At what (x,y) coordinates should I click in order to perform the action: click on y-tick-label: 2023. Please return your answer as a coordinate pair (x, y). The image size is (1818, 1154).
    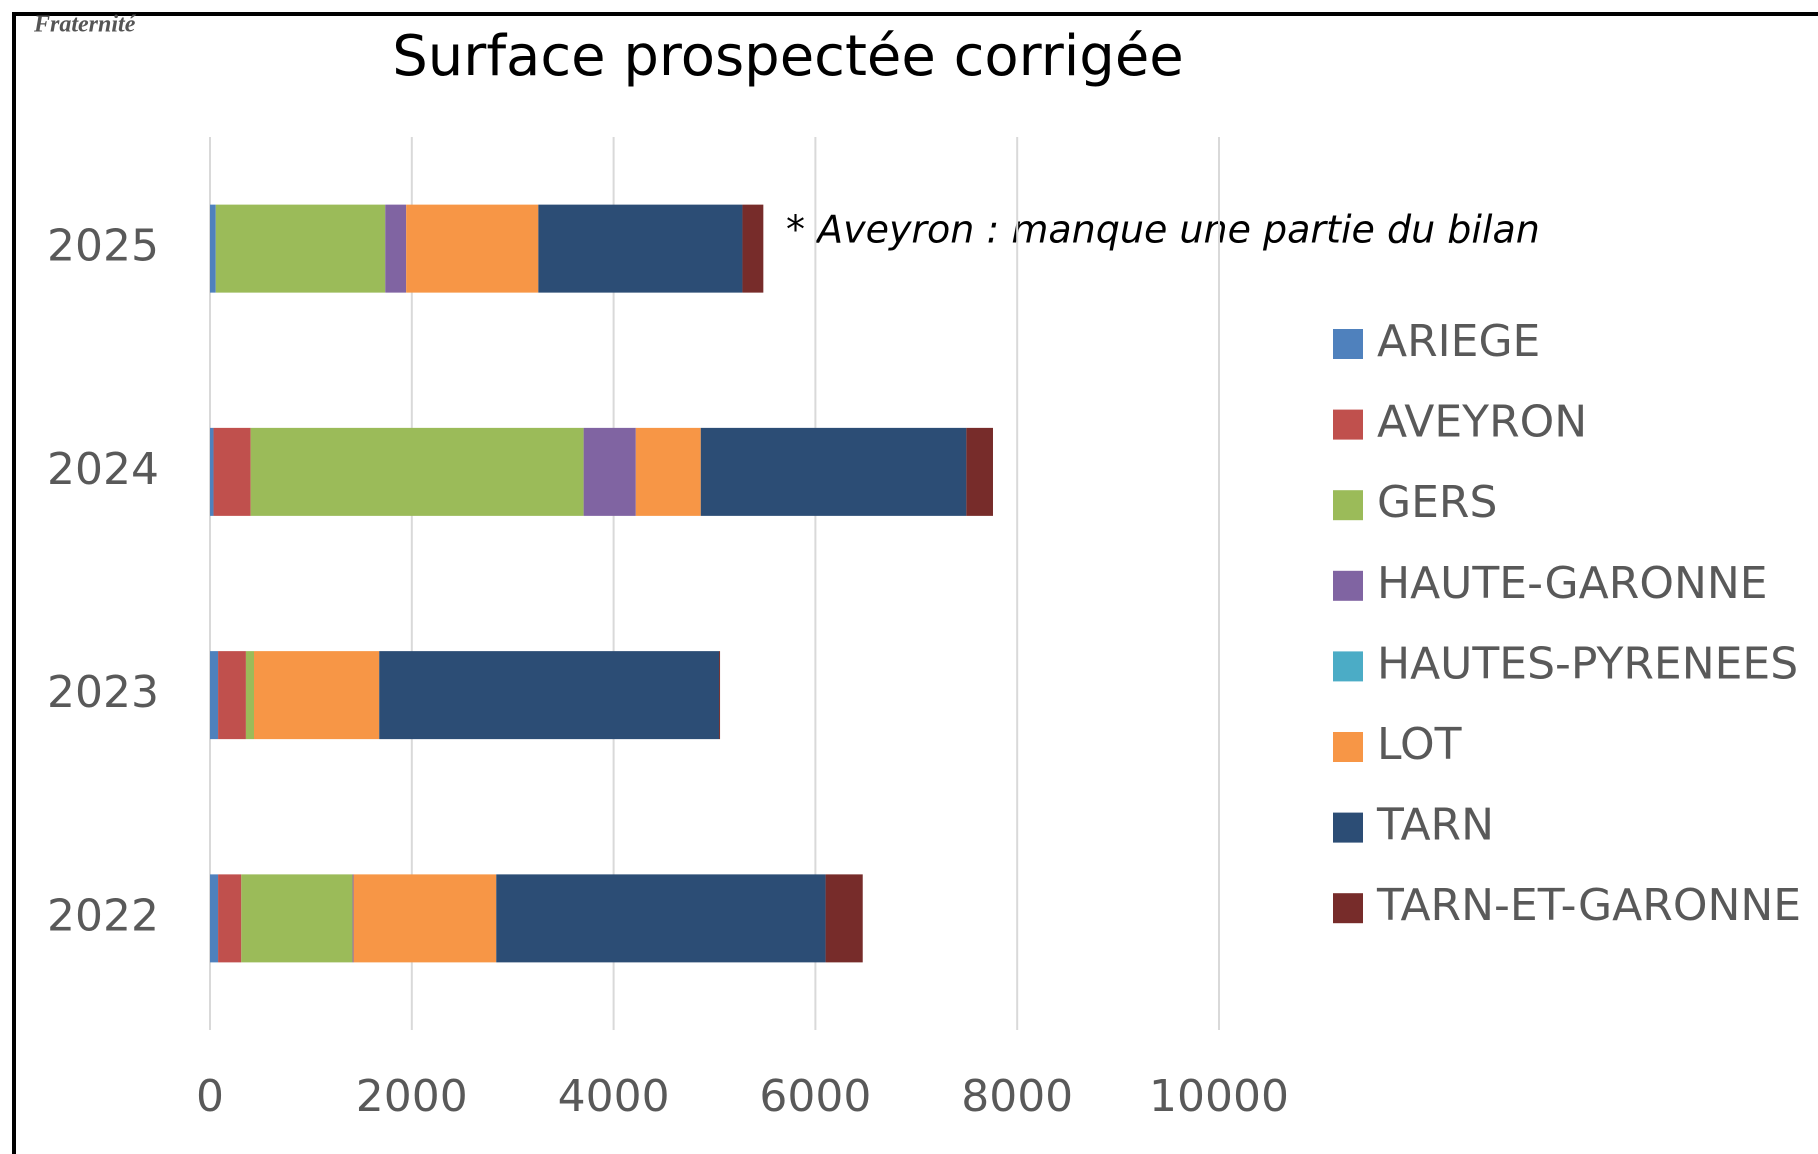
    Looking at the image, I should click on (103, 692).